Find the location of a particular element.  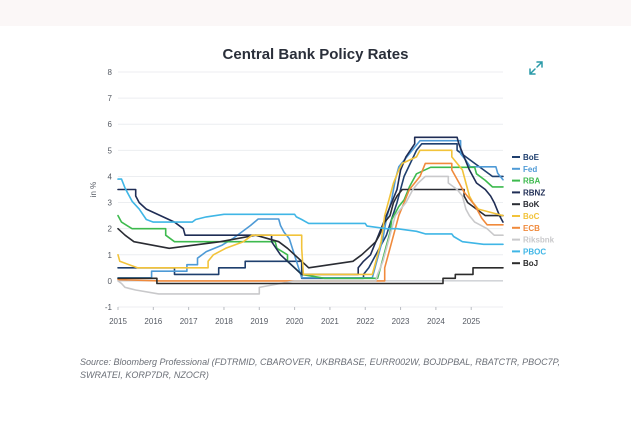

y-tick-label: -1 is located at coordinates (109, 307).